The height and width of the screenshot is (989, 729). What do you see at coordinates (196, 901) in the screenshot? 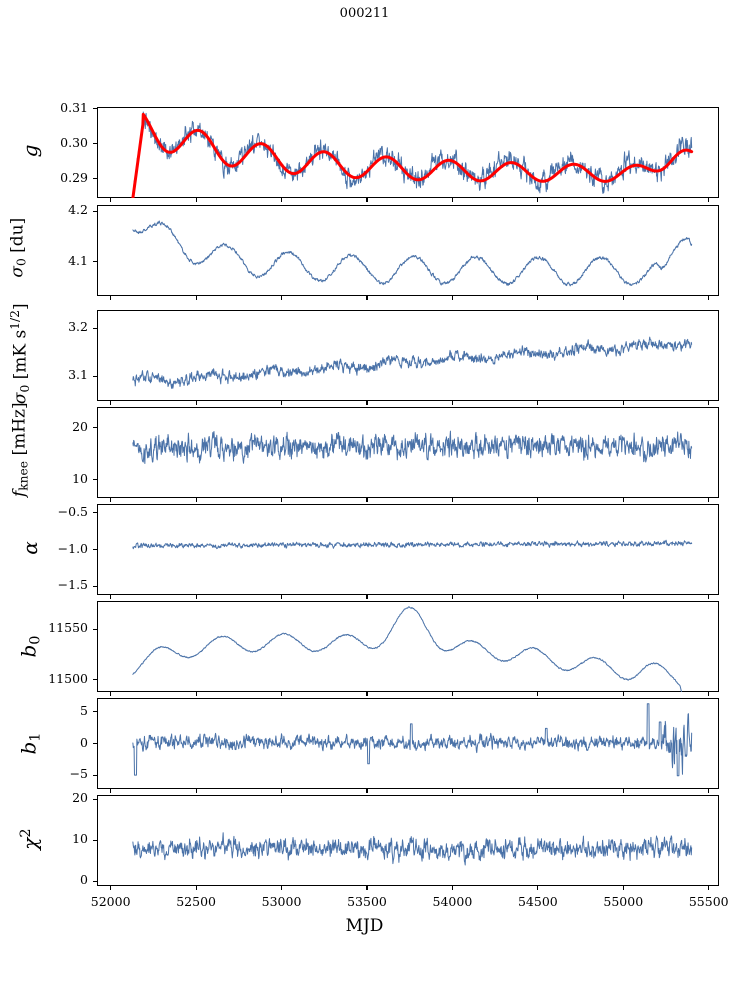
I see `x-tick-label-1: 52500` at bounding box center [196, 901].